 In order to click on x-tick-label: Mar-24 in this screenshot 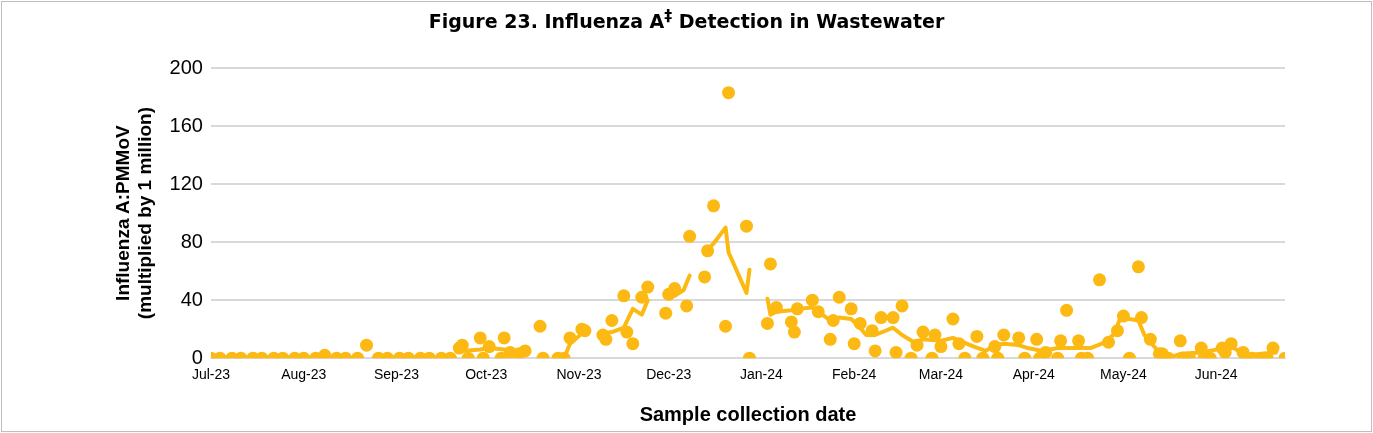, I will do `click(941, 374)`.